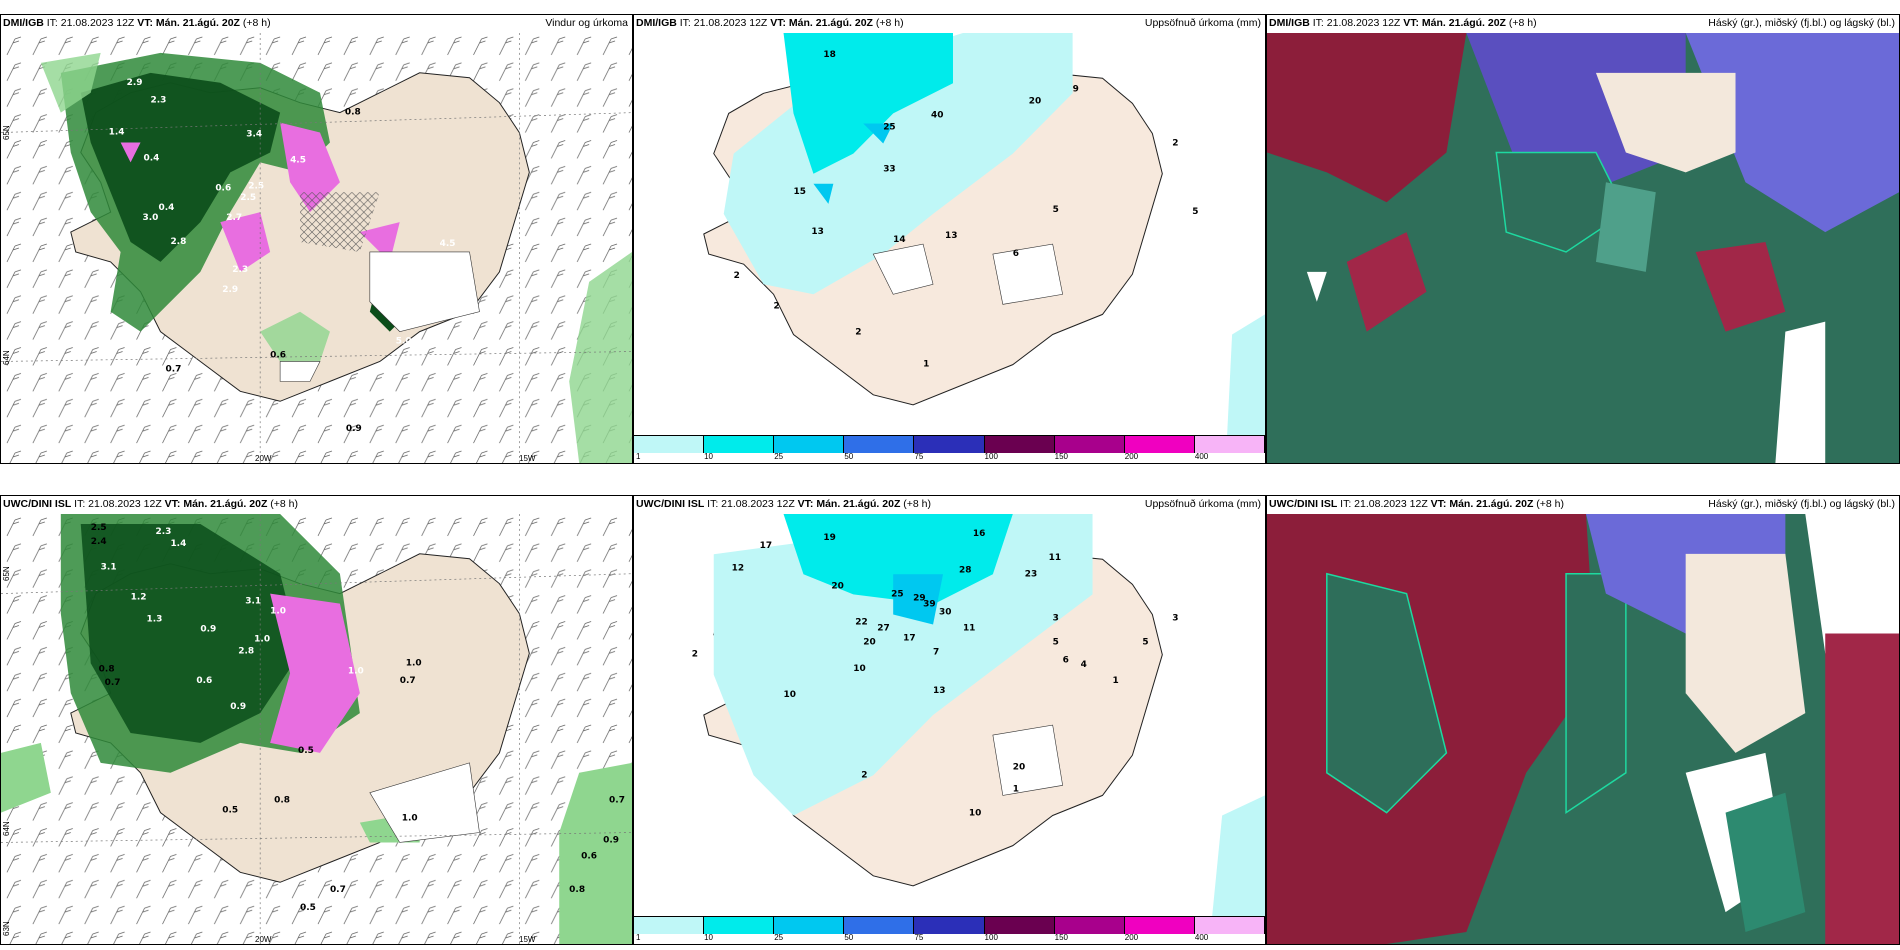  What do you see at coordinates (155, 620) in the screenshot?
I see `svg-text: 1.3` at bounding box center [155, 620].